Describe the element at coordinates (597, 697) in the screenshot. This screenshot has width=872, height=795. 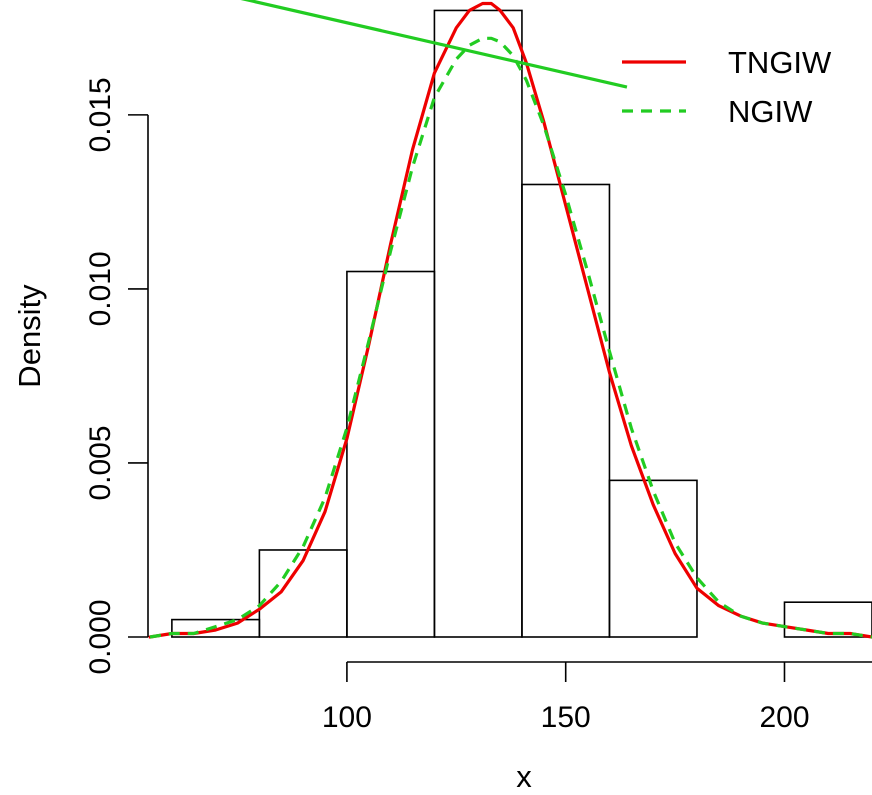
I see `x-axis: 100 150 200` at that location.